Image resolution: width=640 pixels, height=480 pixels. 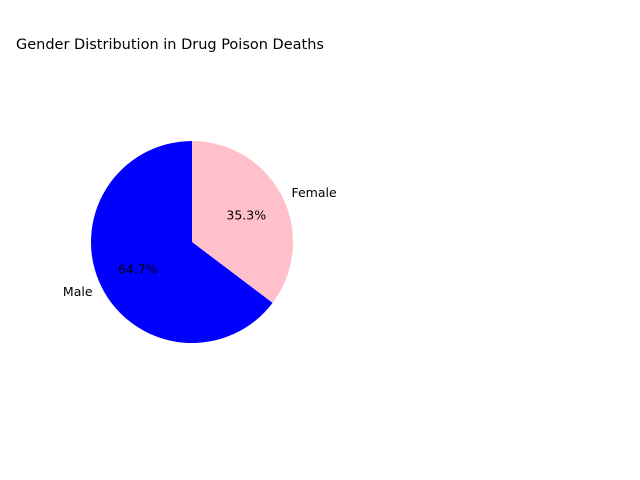 What do you see at coordinates (181, 242) in the screenshot?
I see `pie-slice-male` at bounding box center [181, 242].